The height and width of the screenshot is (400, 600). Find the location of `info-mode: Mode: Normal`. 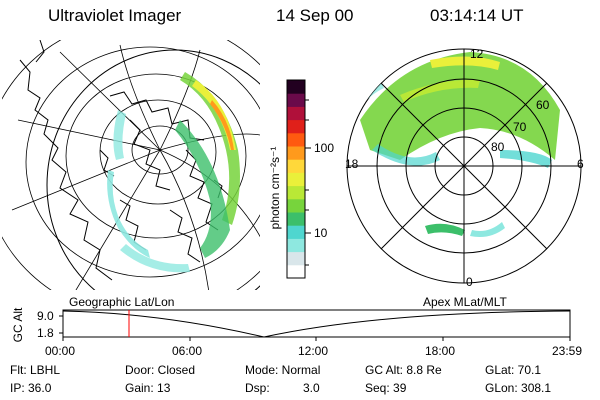

info-mode: Mode: Normal is located at coordinates (283, 370).